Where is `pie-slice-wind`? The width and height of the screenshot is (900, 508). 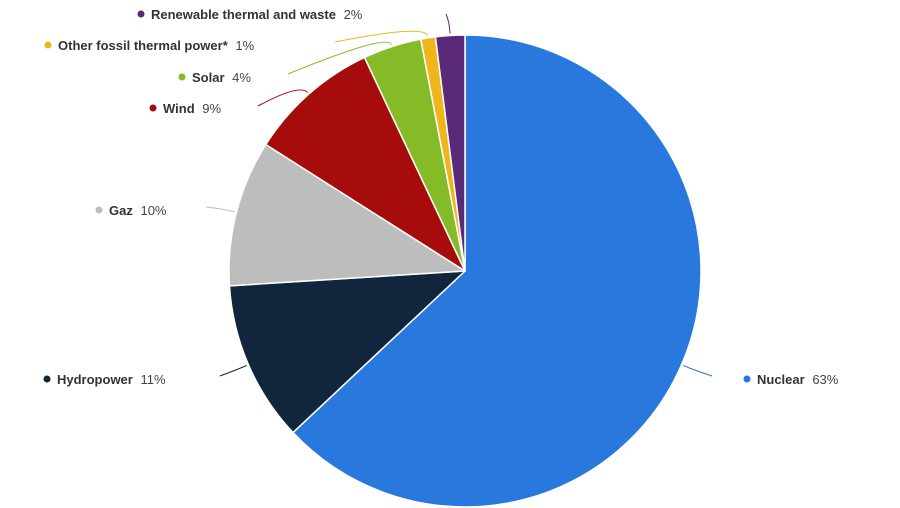
pie-slice-wind is located at coordinates (365, 164).